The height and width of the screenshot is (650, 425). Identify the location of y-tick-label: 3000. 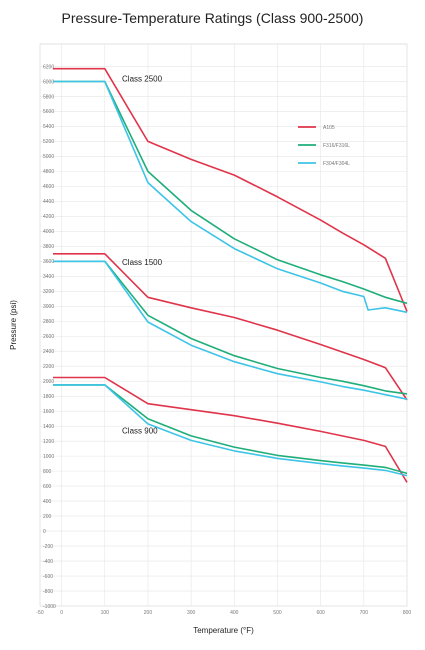
(48, 307).